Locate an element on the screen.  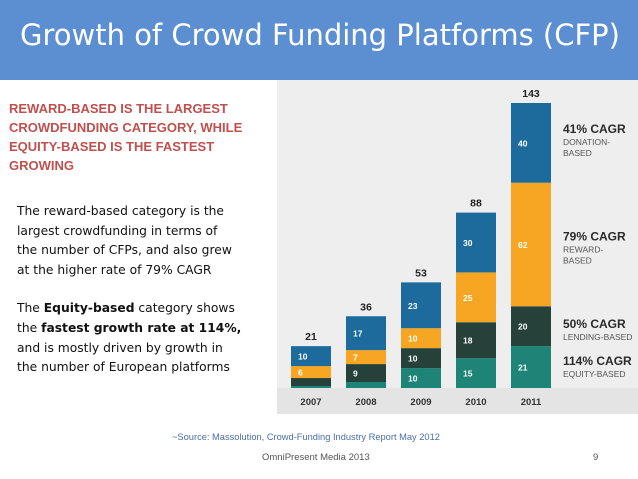
segment-value-label: 15 is located at coordinates (468, 374).